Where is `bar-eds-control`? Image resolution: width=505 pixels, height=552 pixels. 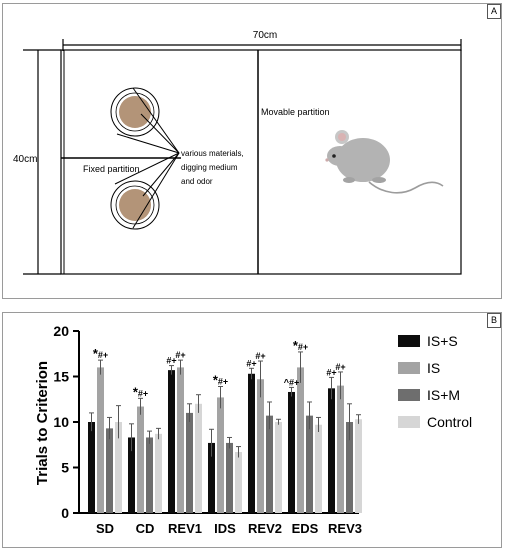
bar-eds-control is located at coordinates (318, 468).